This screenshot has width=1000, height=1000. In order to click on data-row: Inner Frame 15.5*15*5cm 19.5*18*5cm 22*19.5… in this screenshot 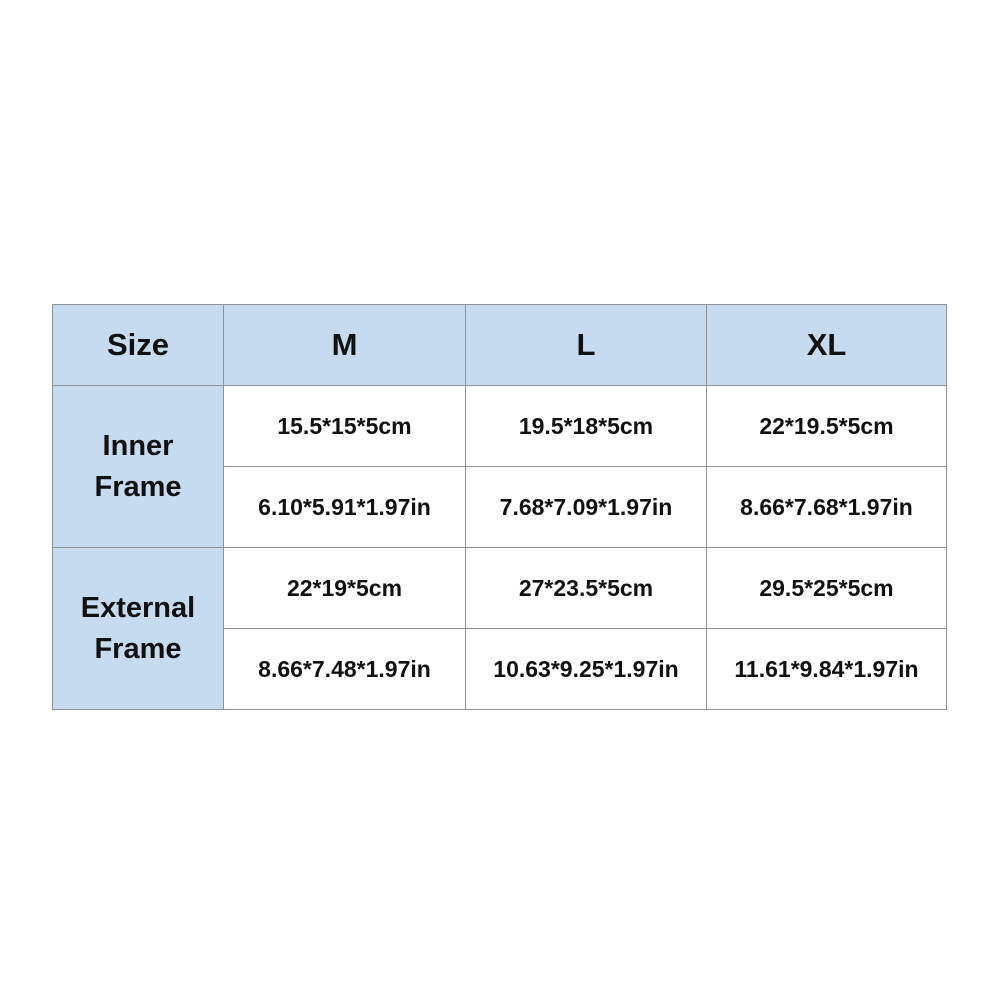, I will do `click(499, 466)`.